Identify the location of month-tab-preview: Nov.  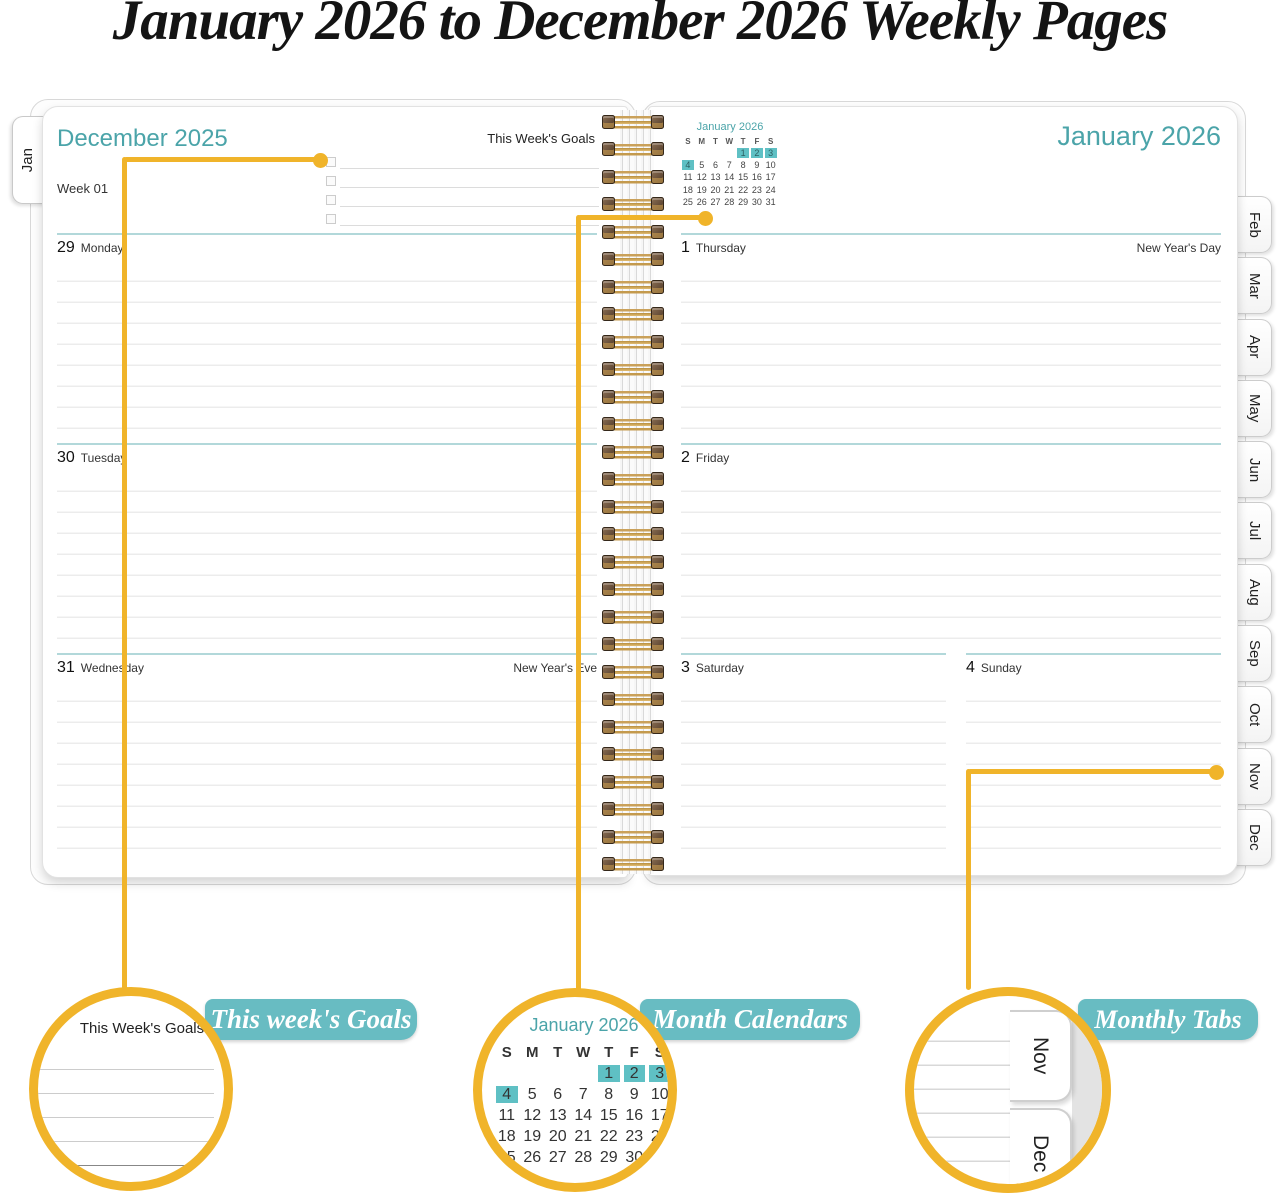
(1041, 1056).